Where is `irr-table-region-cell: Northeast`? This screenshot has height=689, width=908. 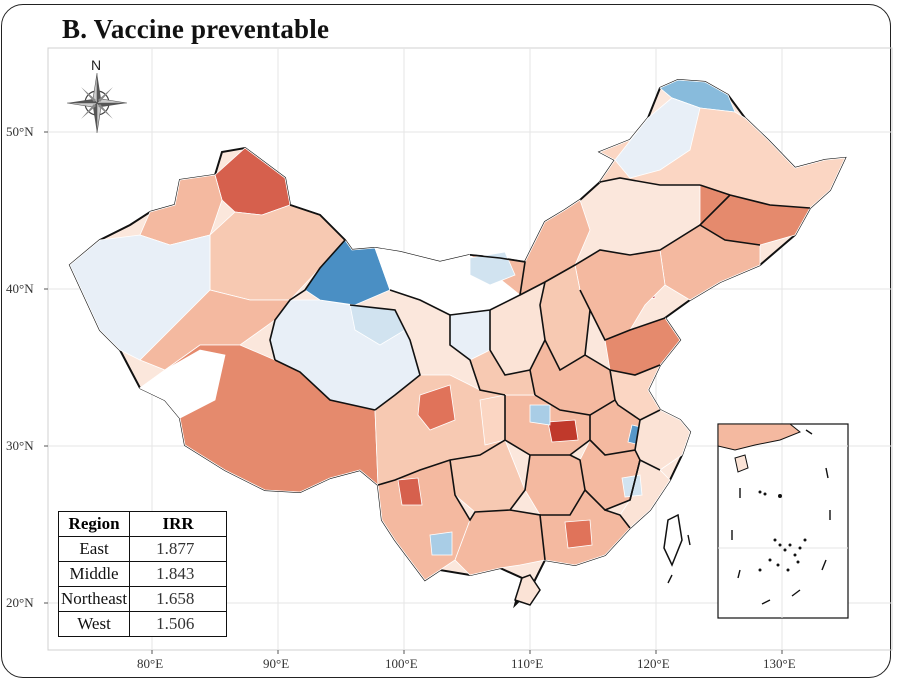
irr-table-region-cell: Northeast is located at coordinates (94, 599).